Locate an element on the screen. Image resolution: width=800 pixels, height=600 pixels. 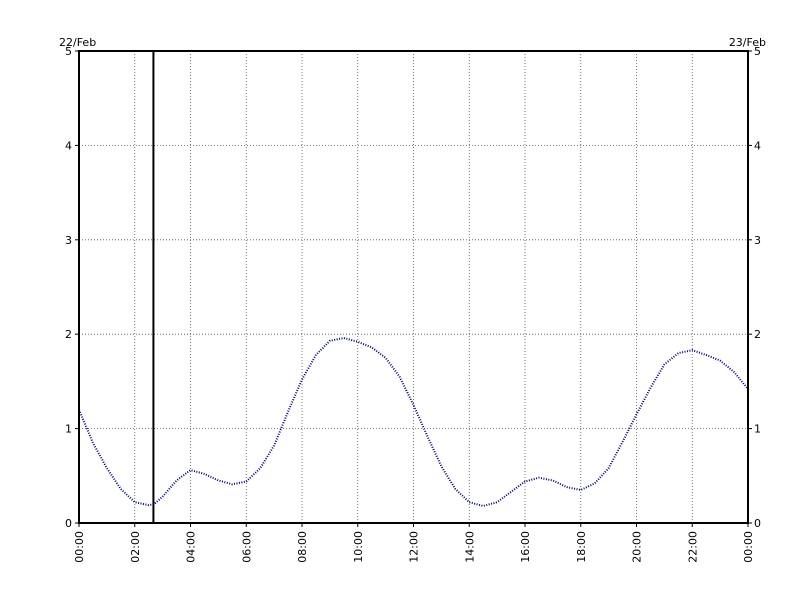
x-tick-label: 12:00 is located at coordinates (414, 547).